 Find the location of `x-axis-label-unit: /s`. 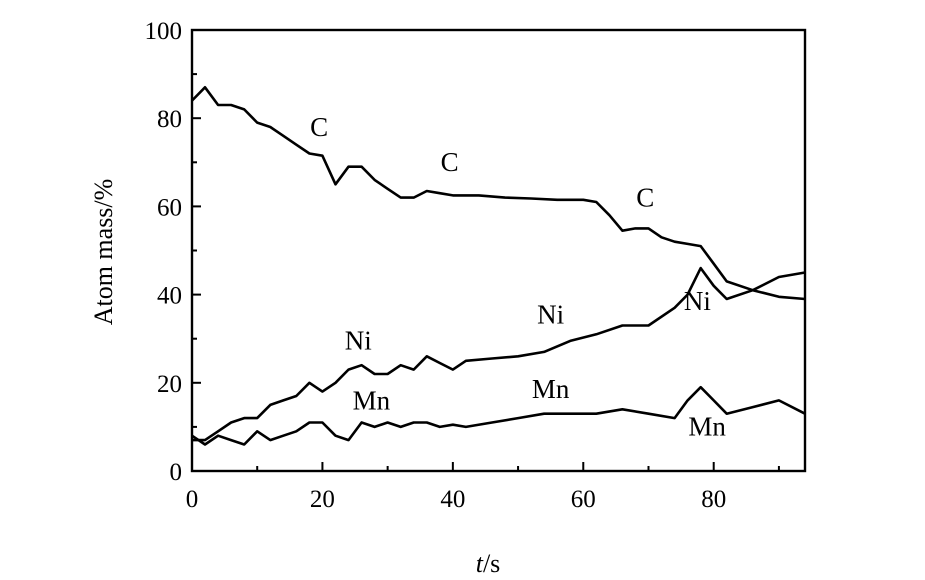

x-axis-label-unit: /s is located at coordinates (491, 563).